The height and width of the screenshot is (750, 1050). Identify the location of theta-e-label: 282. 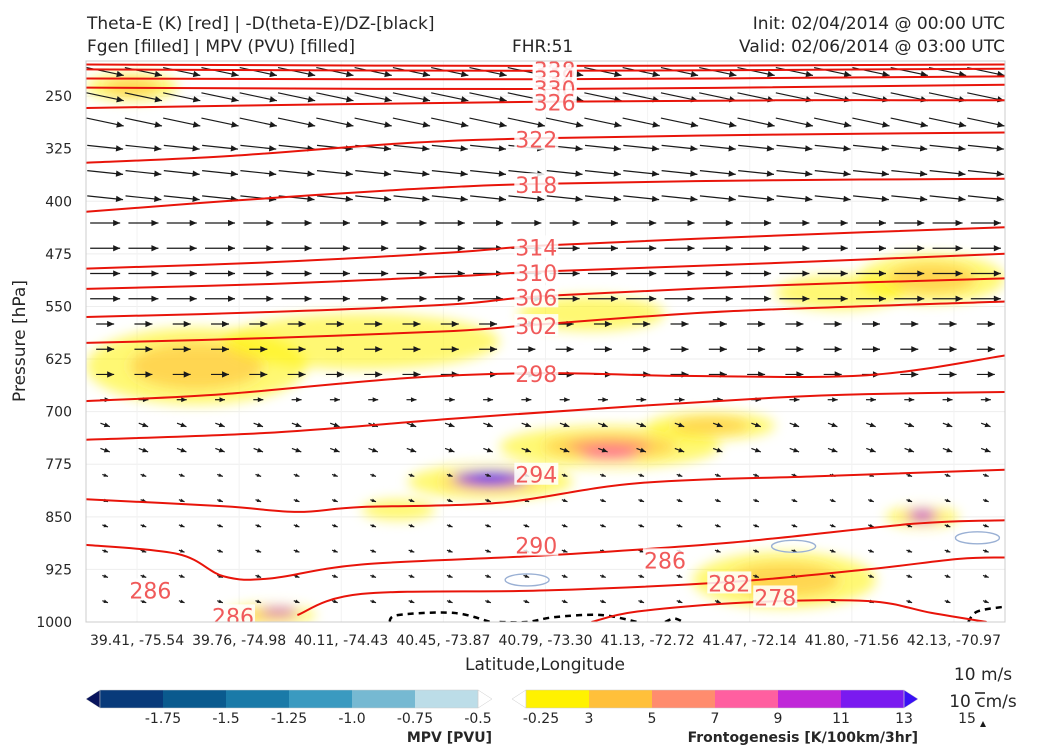
(729, 584).